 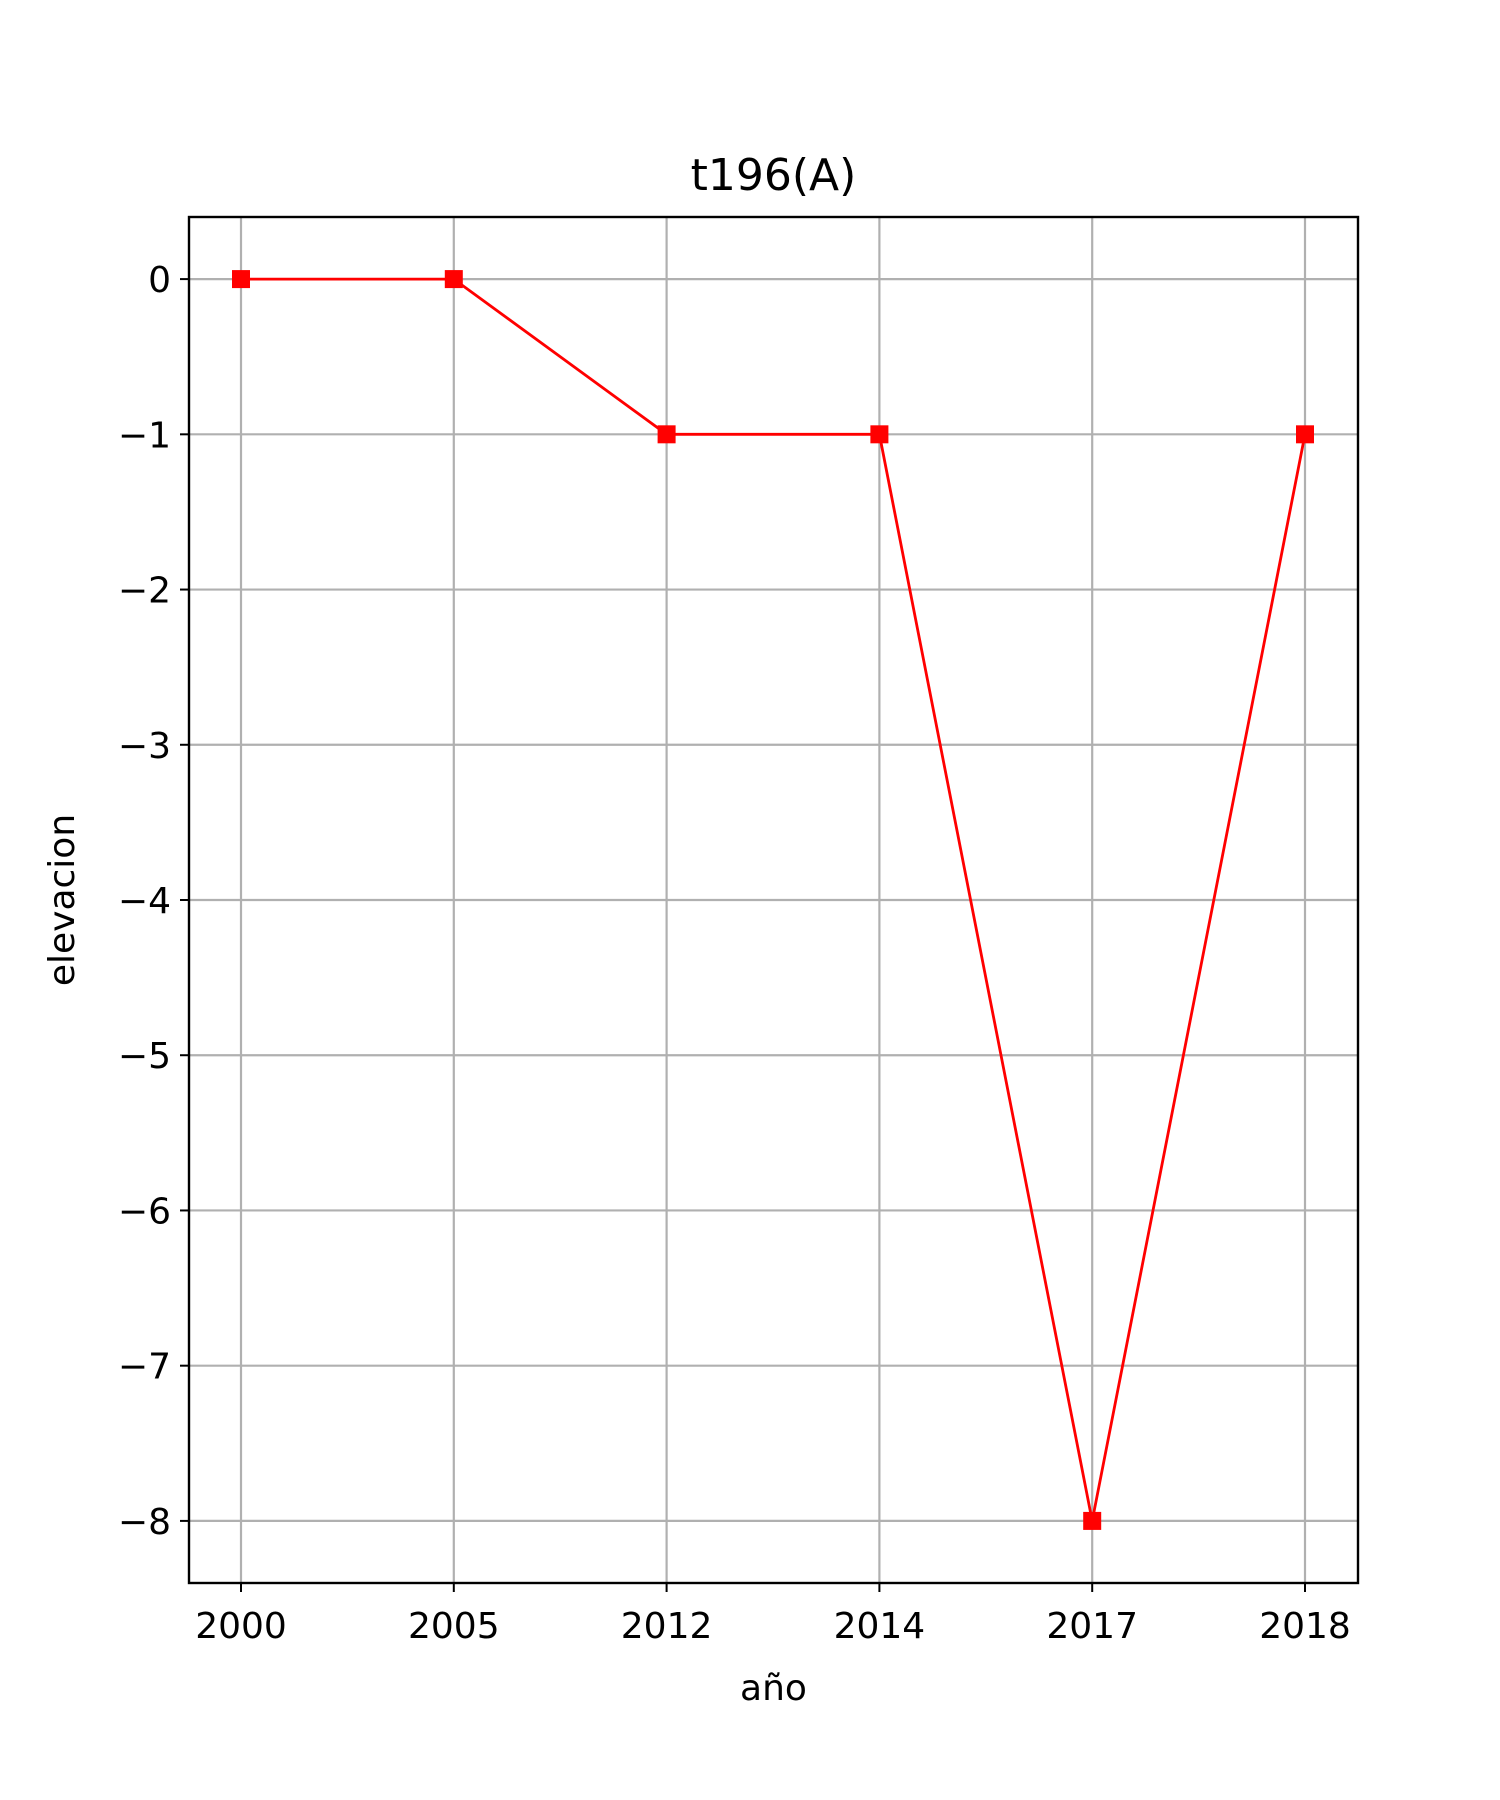 What do you see at coordinates (1092, 1626) in the screenshot?
I see `x-tick-label: 2017` at bounding box center [1092, 1626].